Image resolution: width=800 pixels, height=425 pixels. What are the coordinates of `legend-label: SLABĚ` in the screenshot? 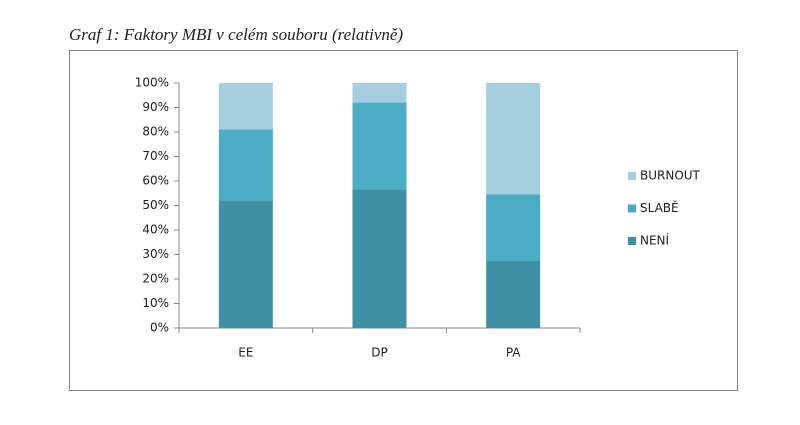 It's located at (659, 207).